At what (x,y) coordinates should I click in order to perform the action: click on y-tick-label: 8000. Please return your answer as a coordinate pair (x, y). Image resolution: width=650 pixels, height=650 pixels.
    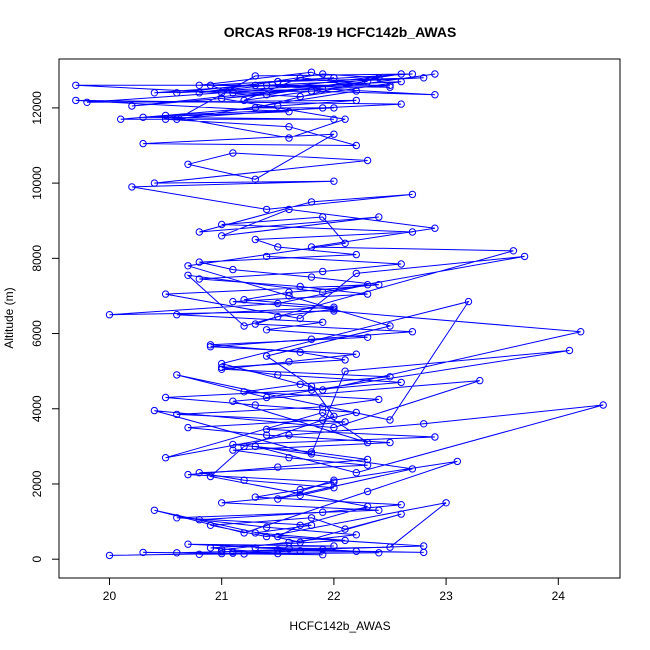
    Looking at the image, I should click on (37, 258).